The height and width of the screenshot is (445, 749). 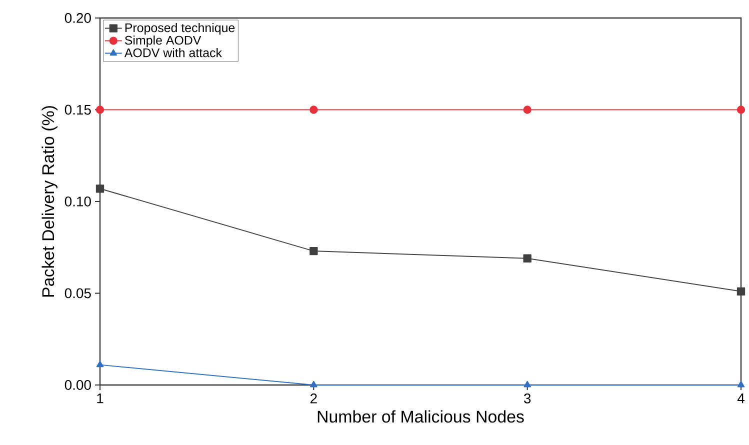 I want to click on y-tick-label: 0.00, so click(x=77, y=385).